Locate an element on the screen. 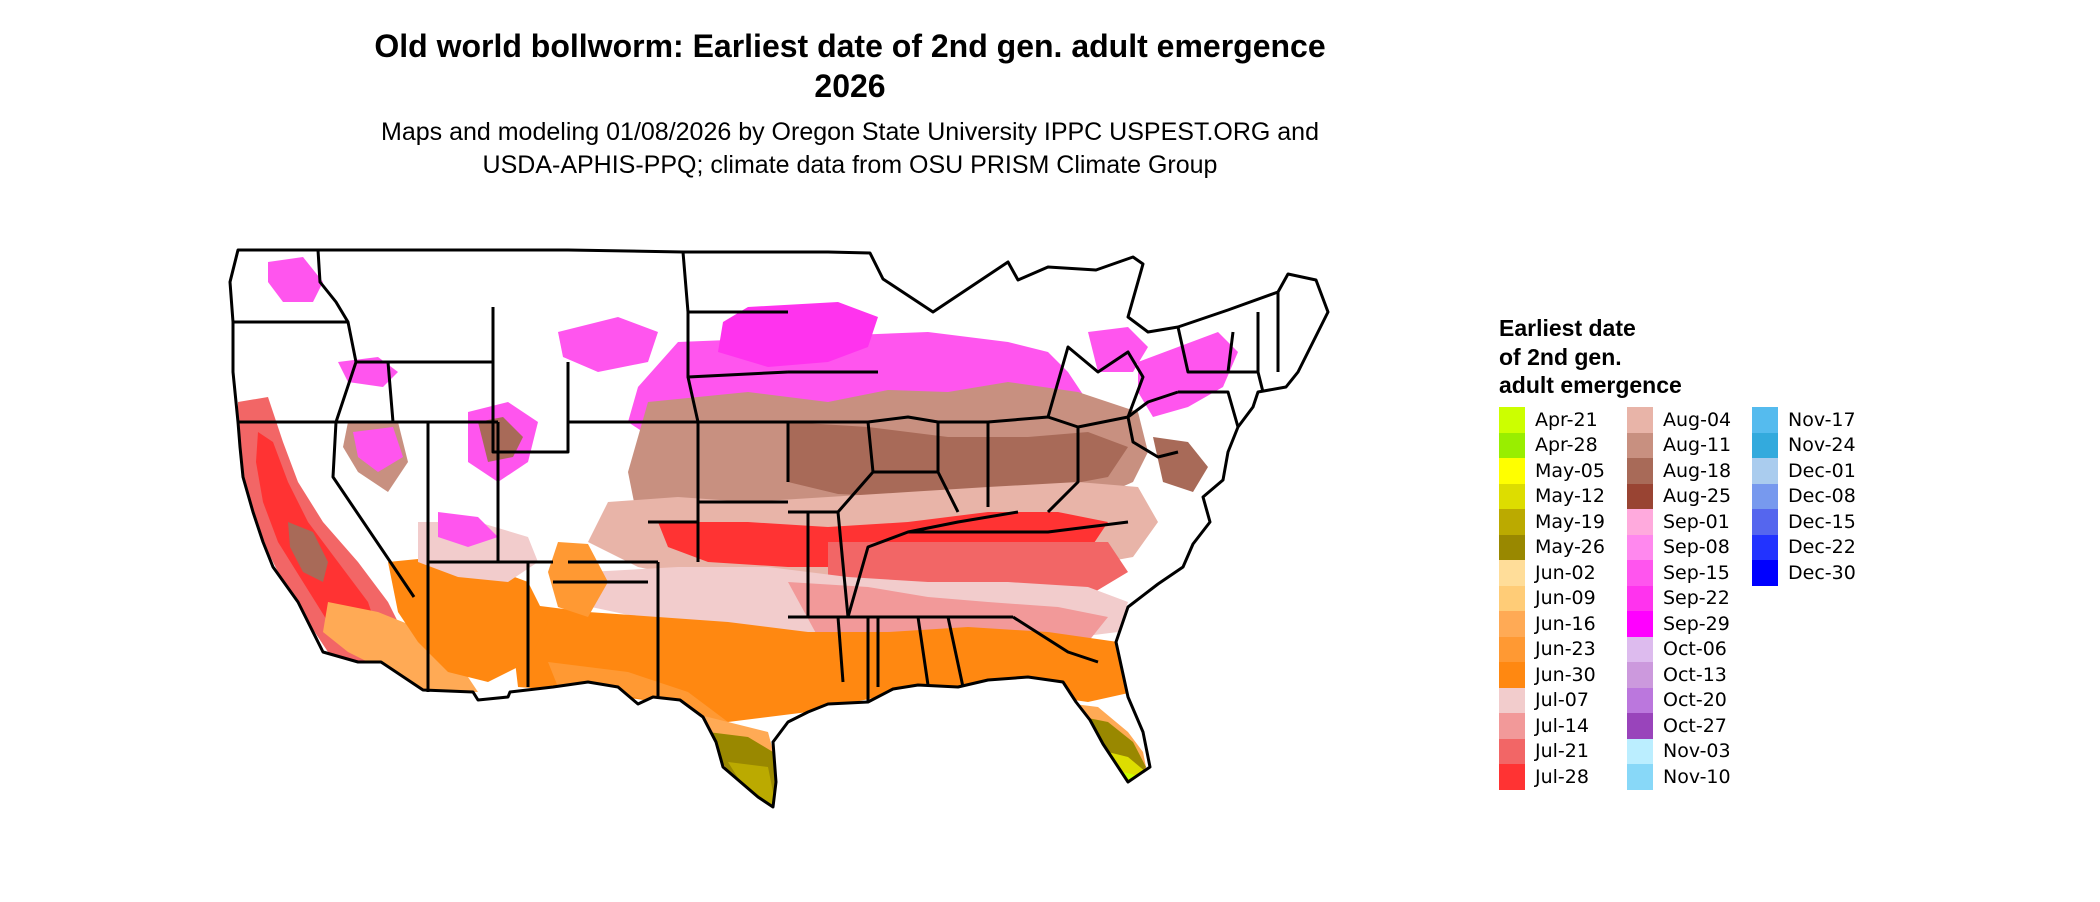 Image resolution: width=2100 pixels, height=902 pixels. legend-label: Dec-01 is located at coordinates (1822, 470).